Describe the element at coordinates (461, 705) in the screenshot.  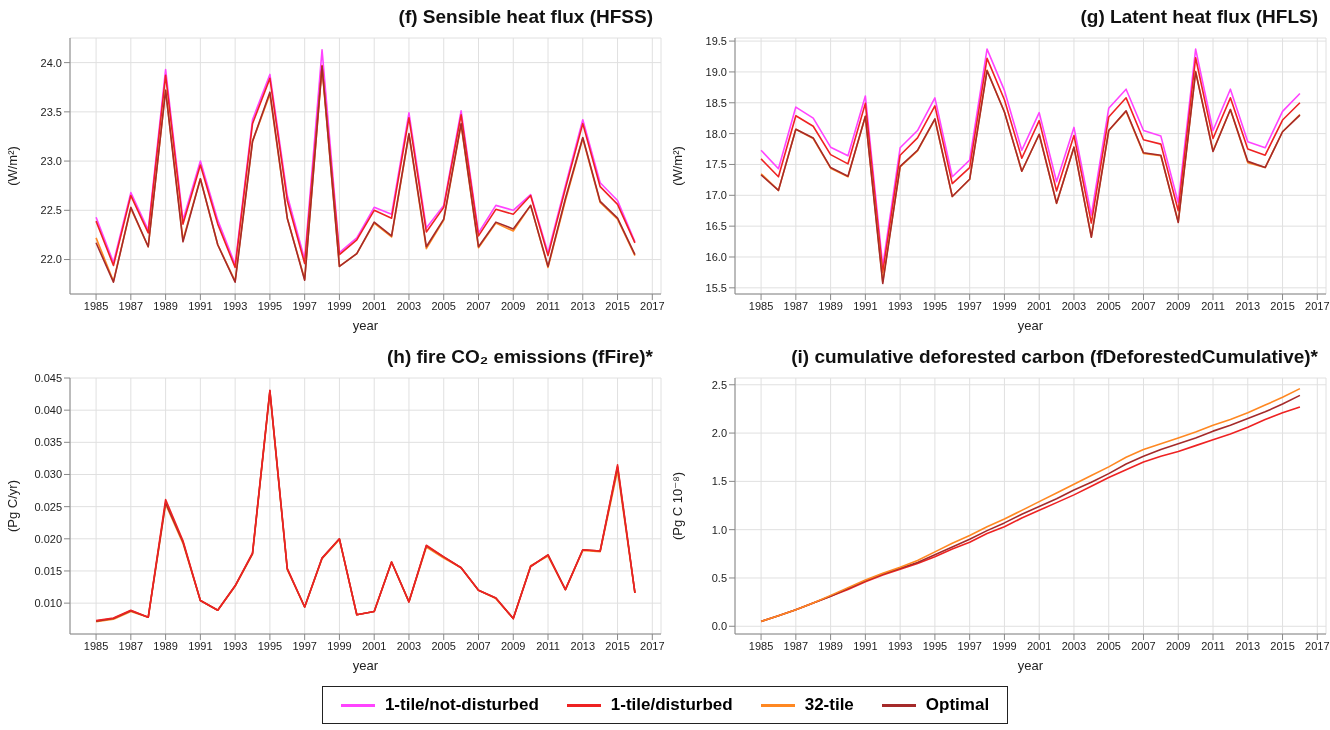
I see `legend-label: 1-tile/not-disturbed` at that location.